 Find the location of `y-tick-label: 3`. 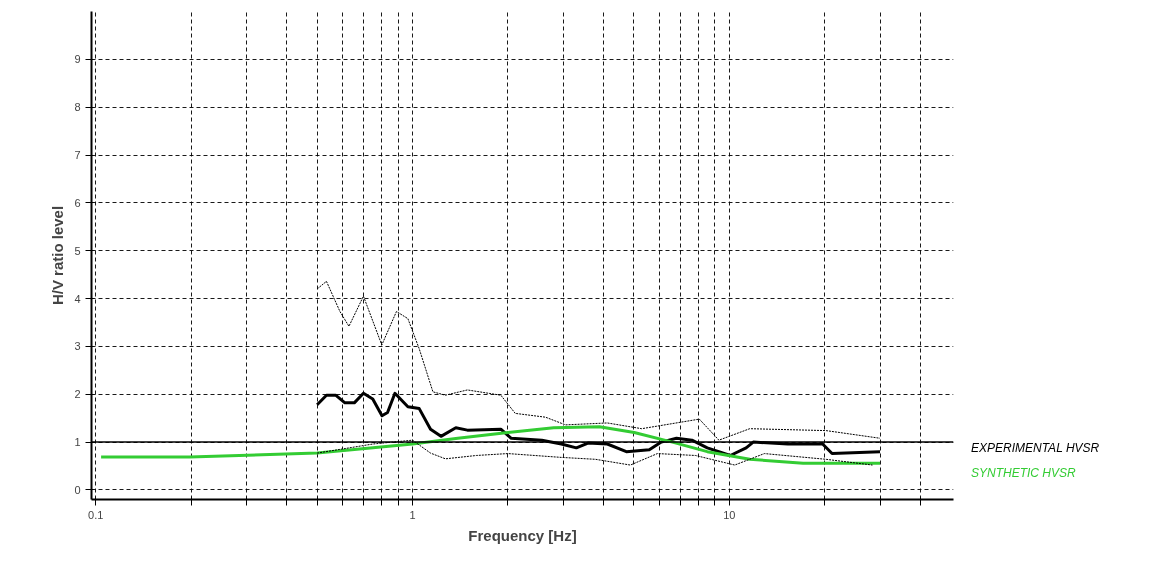

y-tick-label: 3 is located at coordinates (77, 346).